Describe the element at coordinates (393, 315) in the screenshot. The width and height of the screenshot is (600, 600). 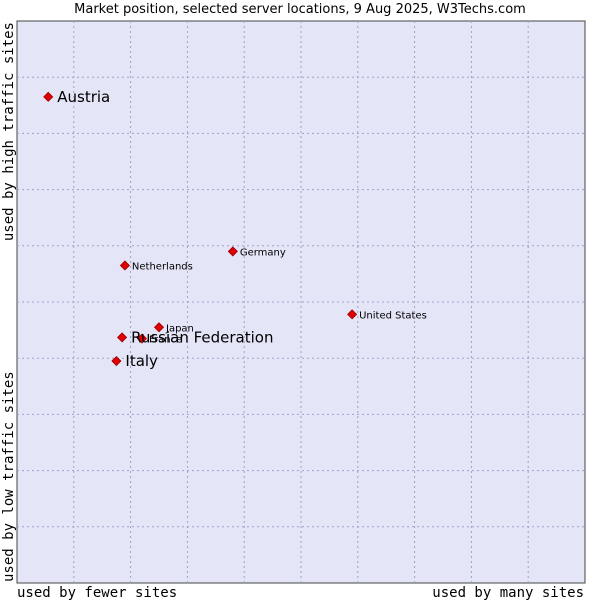
I see `point-label-united-states: United States` at that location.